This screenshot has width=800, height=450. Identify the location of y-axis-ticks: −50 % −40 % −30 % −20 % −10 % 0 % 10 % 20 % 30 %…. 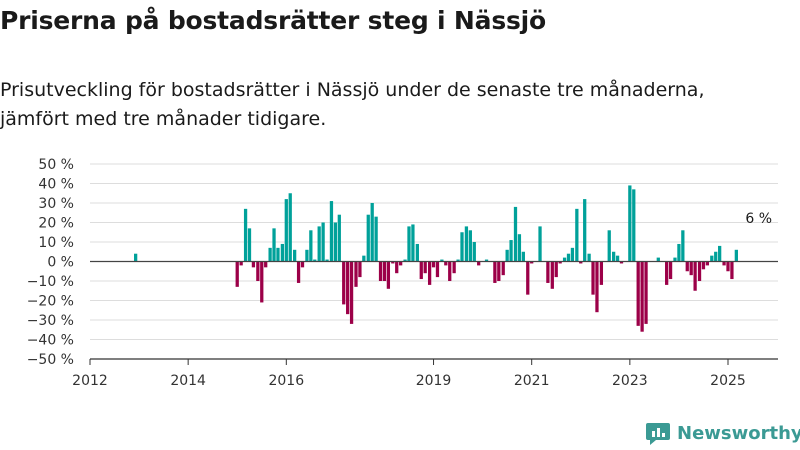
(50, 262).